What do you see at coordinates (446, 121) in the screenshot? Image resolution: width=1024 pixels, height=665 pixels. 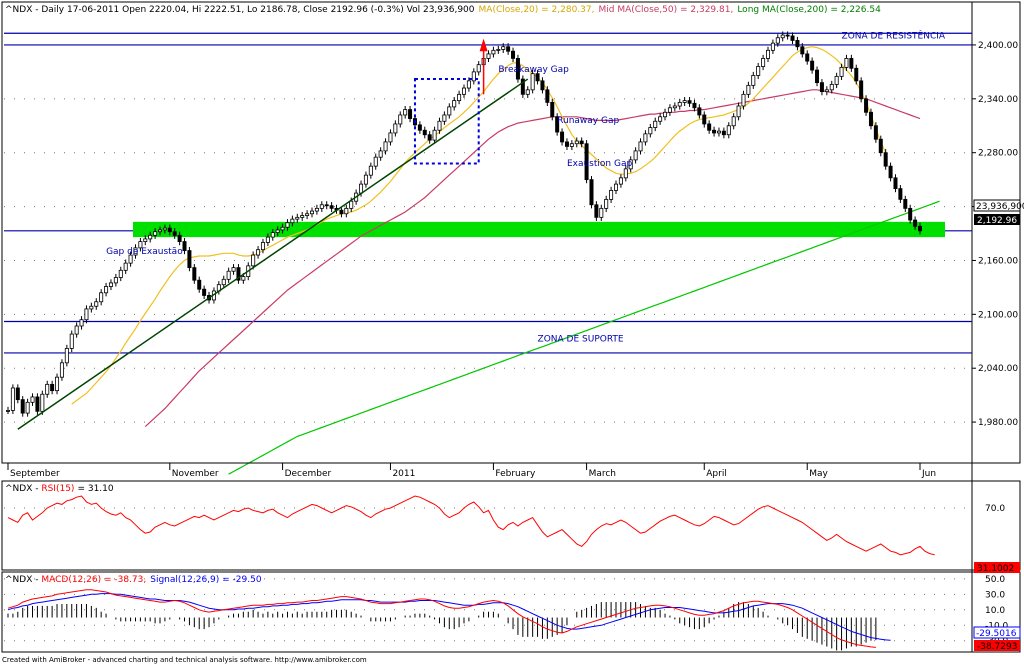 I see `gap-box` at bounding box center [446, 121].